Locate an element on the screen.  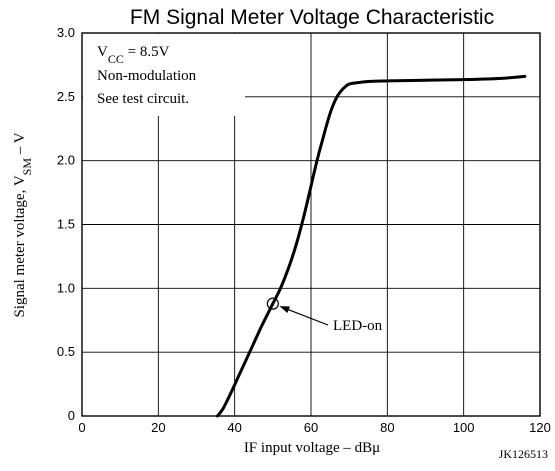
figure-code: JK126513 is located at coordinates (523, 454).